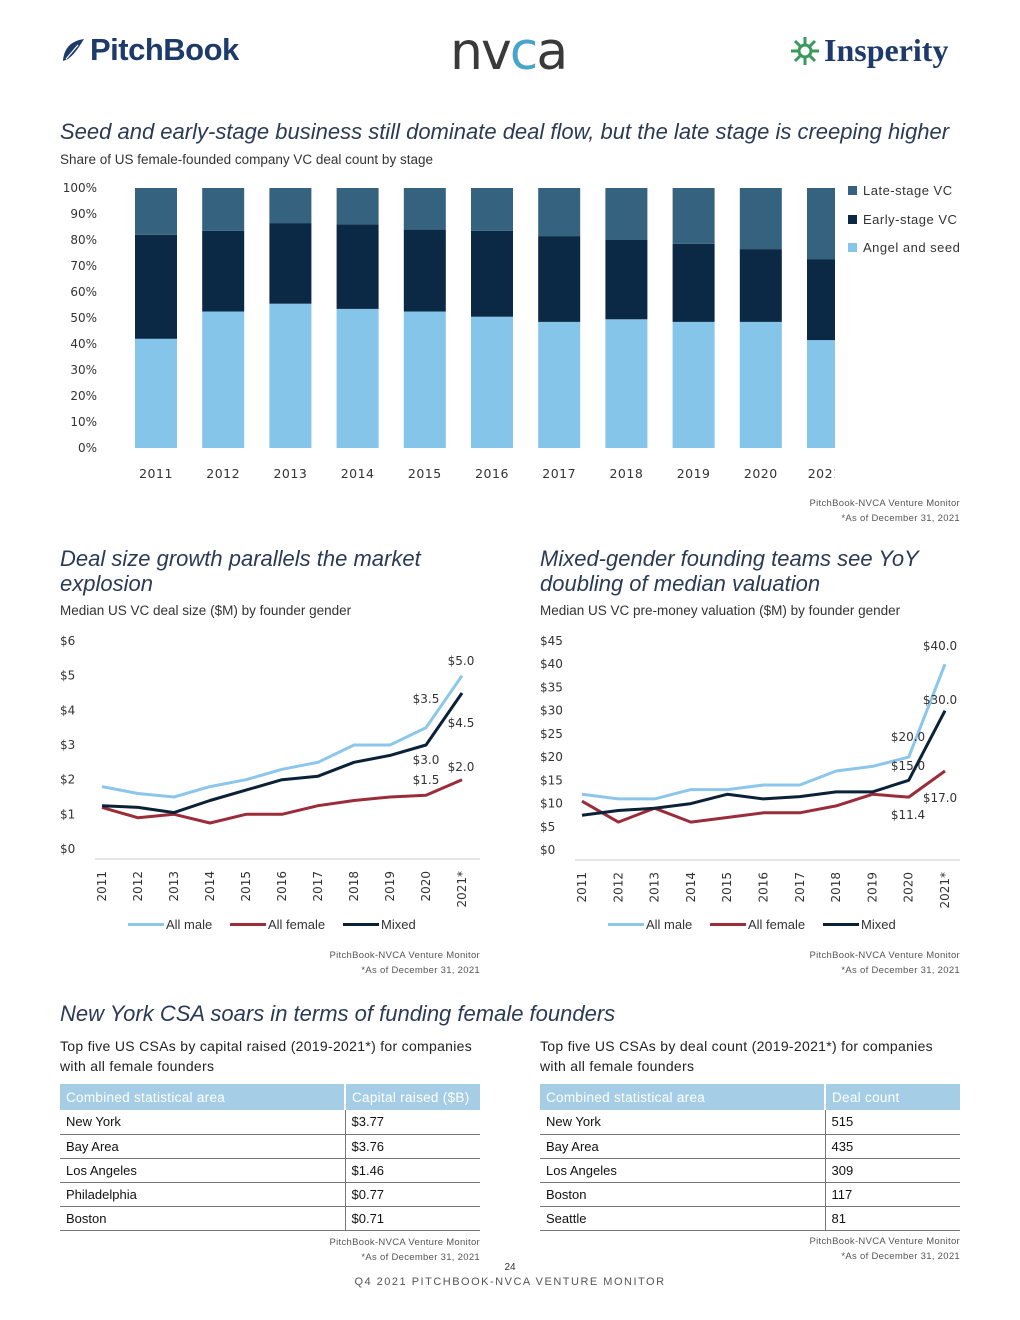 This screenshot has height=1320, width=1020. Describe the element at coordinates (852, 247) in the screenshot. I see `legend-angel-swatch` at that location.